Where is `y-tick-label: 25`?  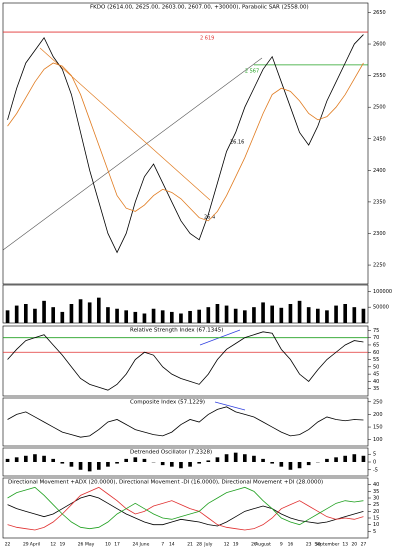 y-tick-label: 25 is located at coordinates (376, 505).